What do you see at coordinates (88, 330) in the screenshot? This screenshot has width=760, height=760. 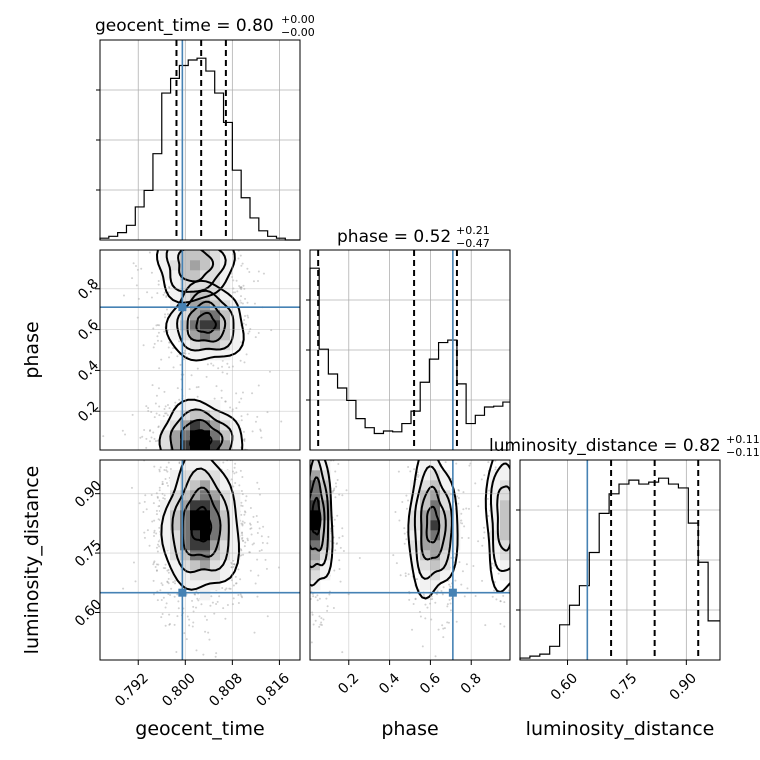 I see `ytick-label-phase-2: 0.6` at bounding box center [88, 330].